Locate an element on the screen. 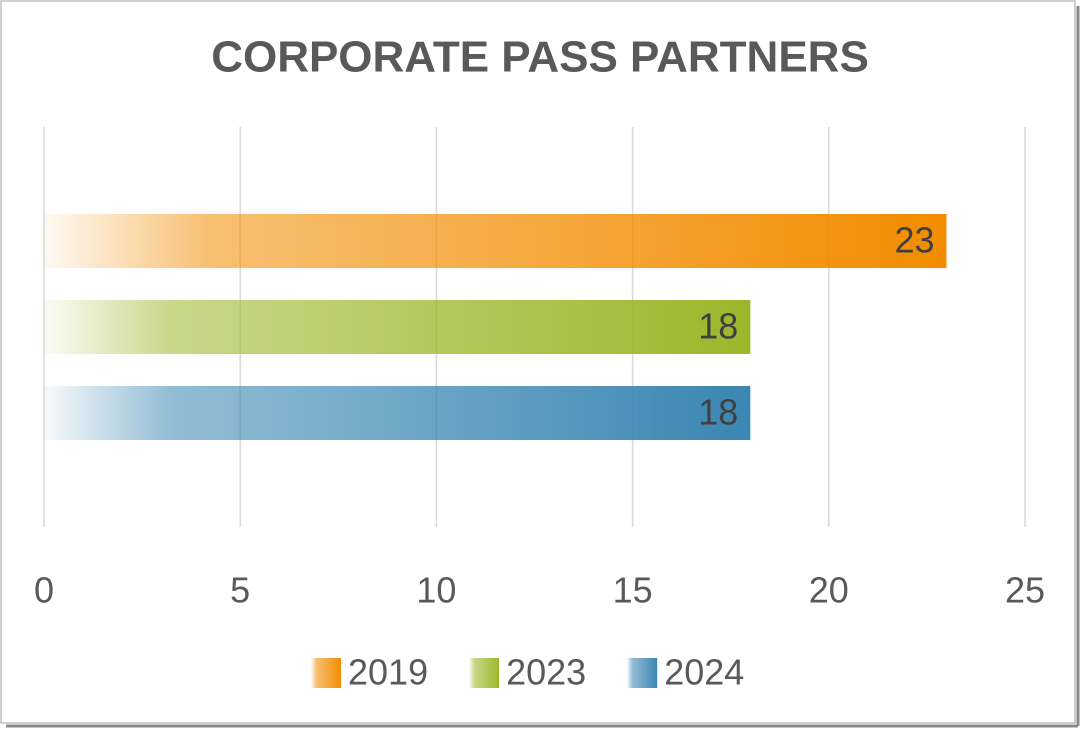  legend-label: 2019 is located at coordinates (388, 672).